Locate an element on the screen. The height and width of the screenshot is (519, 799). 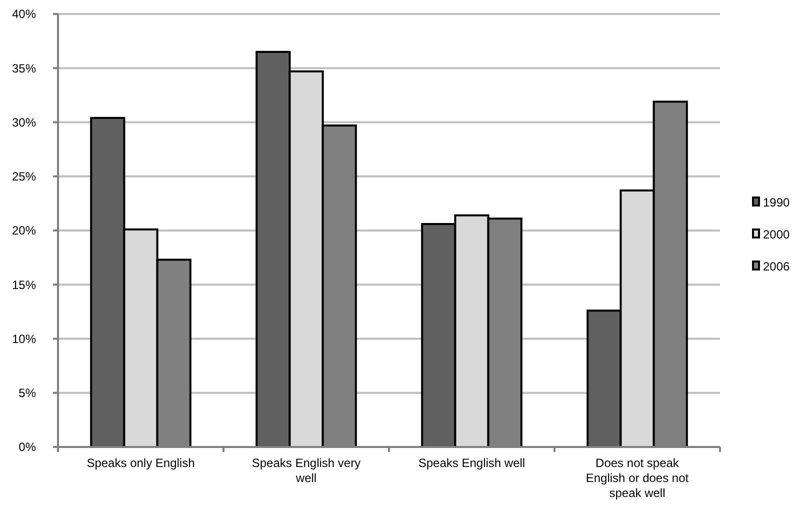
y-tick-label: 15% is located at coordinates (24, 285).